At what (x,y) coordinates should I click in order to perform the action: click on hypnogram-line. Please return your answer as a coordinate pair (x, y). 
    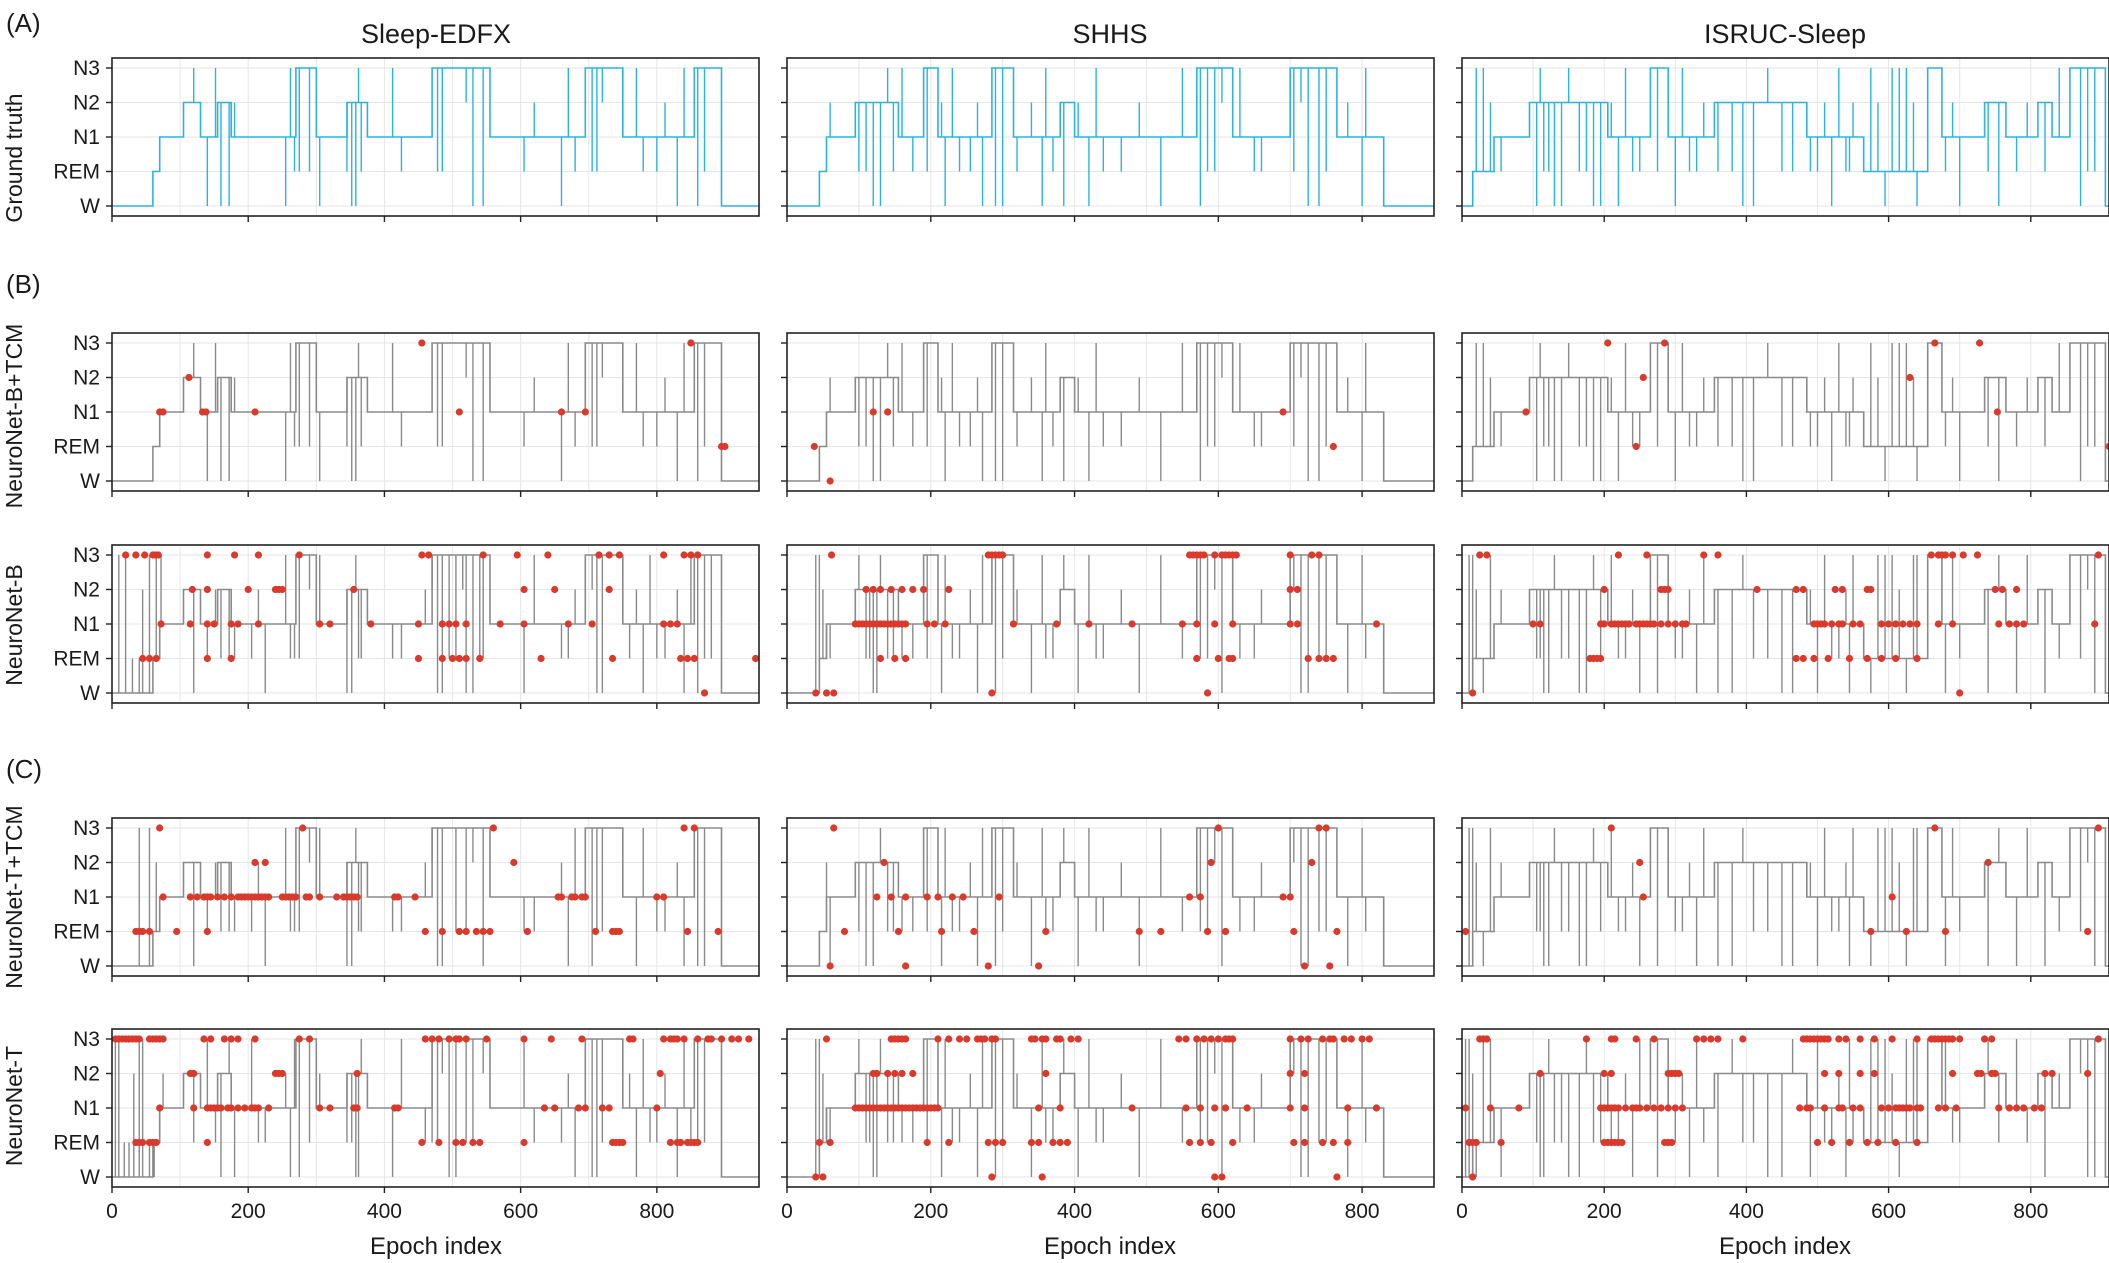
    Looking at the image, I should click on (1110, 1108).